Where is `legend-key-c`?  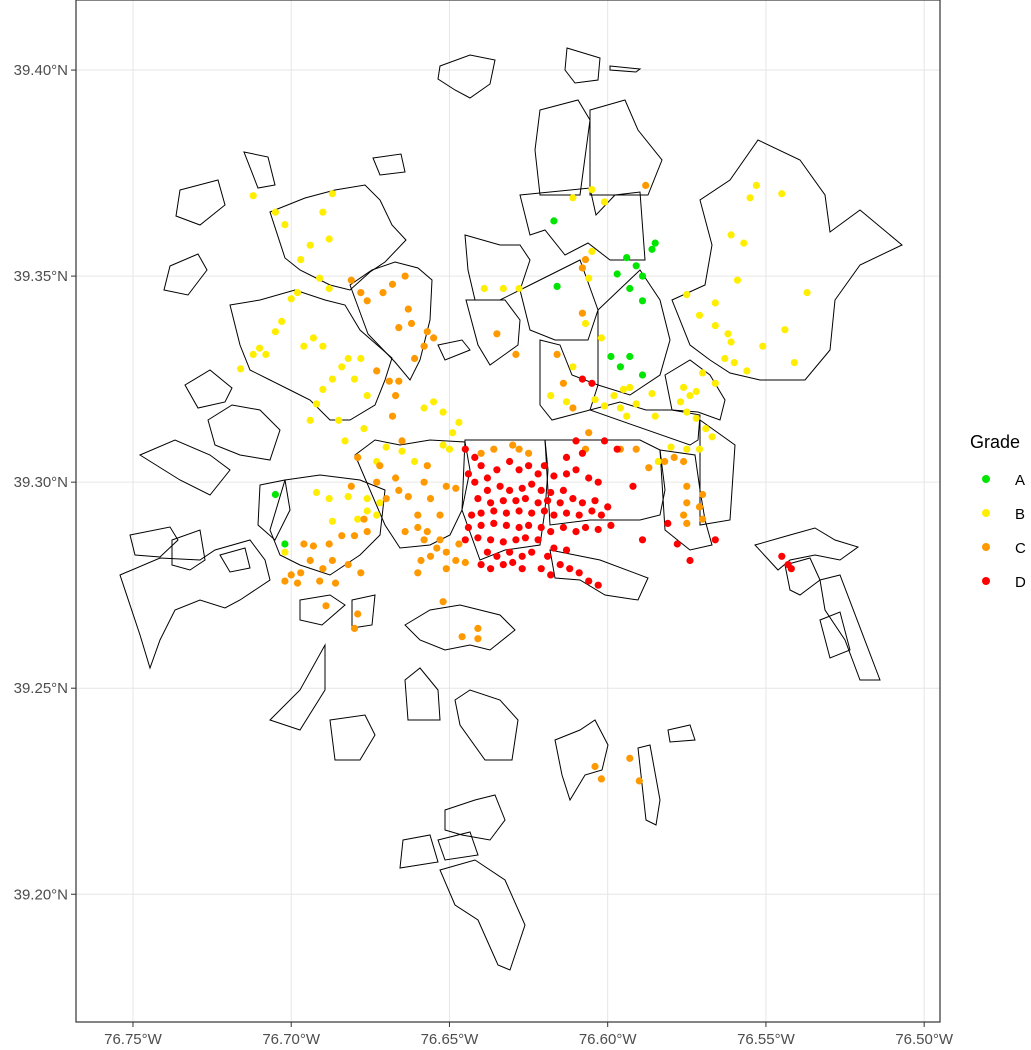 legend-key-c is located at coordinates (986, 547).